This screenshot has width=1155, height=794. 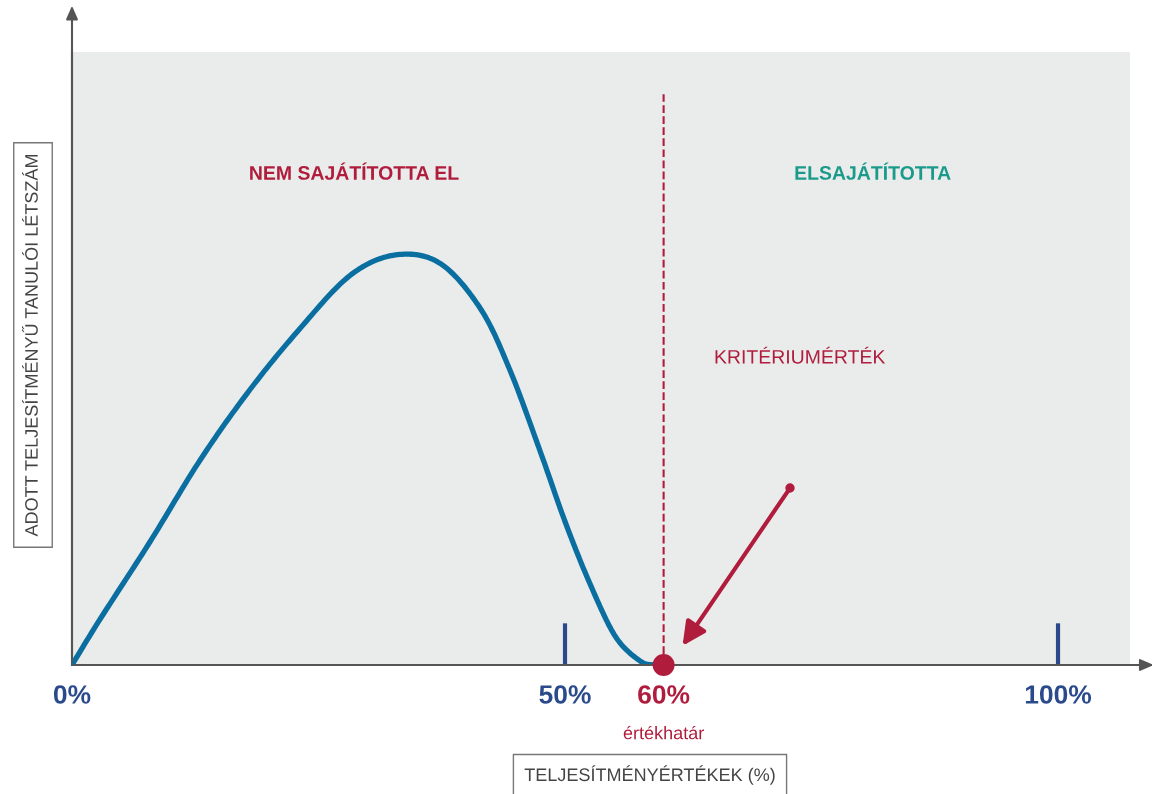 I want to click on y-axis-title: ADOTT TELJESÍTMÉNYŰ TANULÓI LÉTSZÁM, so click(x=30, y=346).